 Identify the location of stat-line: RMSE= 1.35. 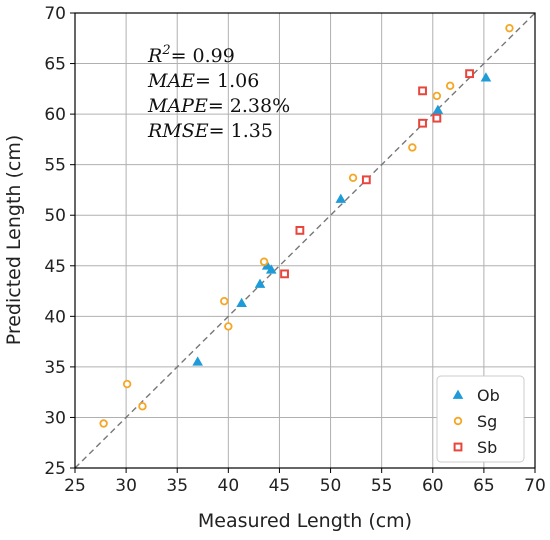
(210, 131).